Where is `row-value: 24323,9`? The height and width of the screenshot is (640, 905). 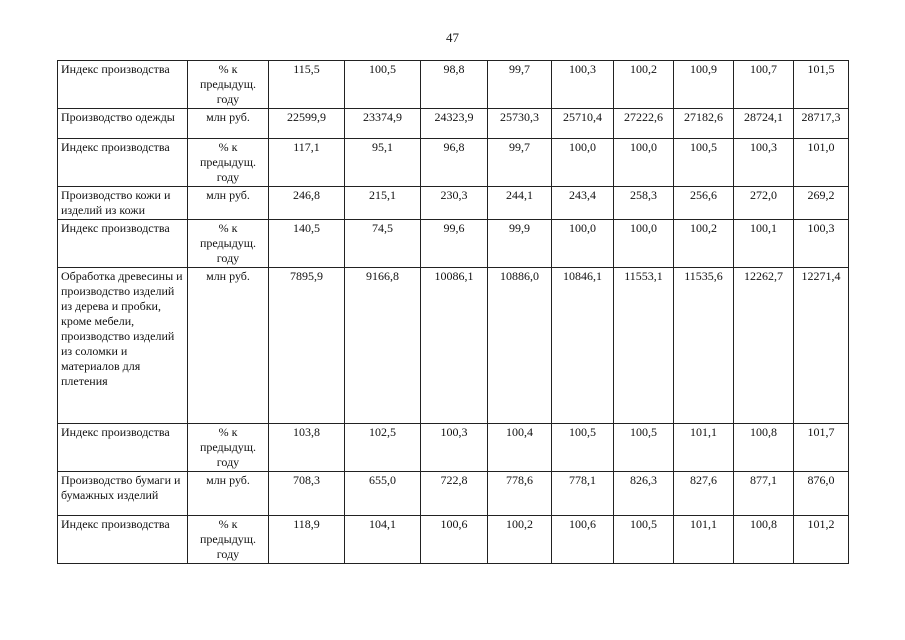 row-value: 24323,9 is located at coordinates (454, 123).